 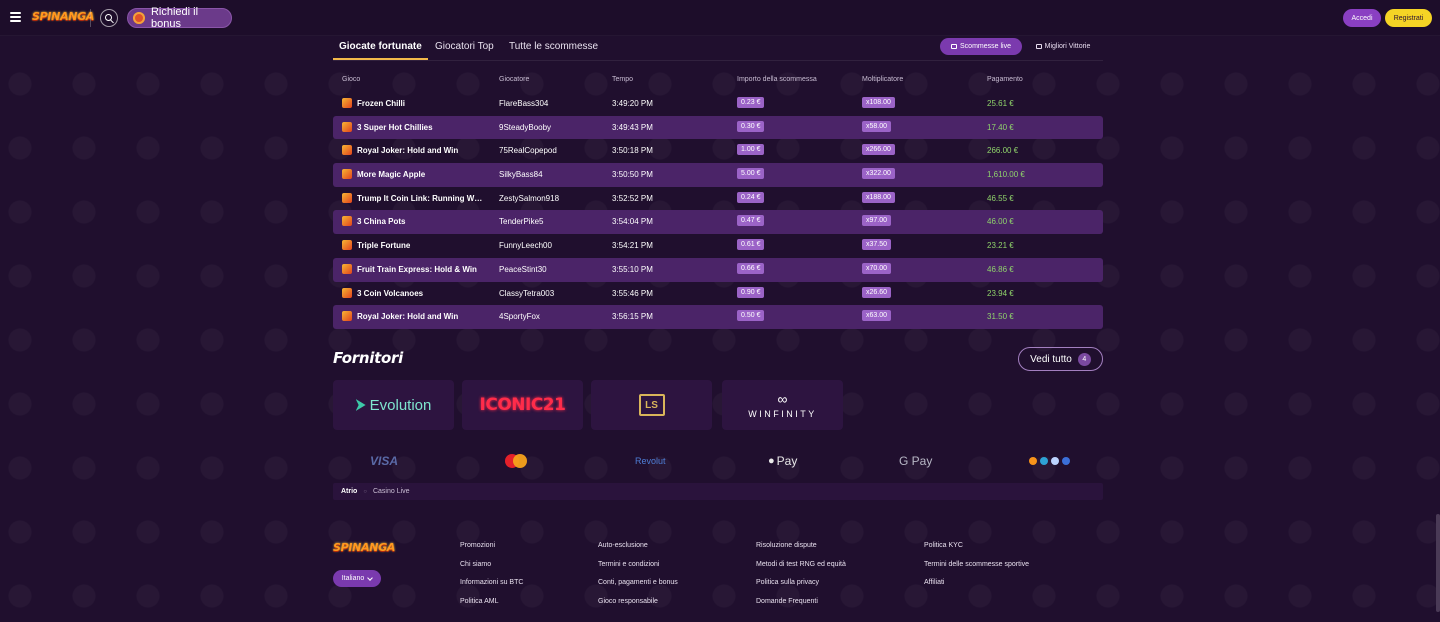 I want to click on footer-link: Termini delle scommesse sportive, so click(x=977, y=564).